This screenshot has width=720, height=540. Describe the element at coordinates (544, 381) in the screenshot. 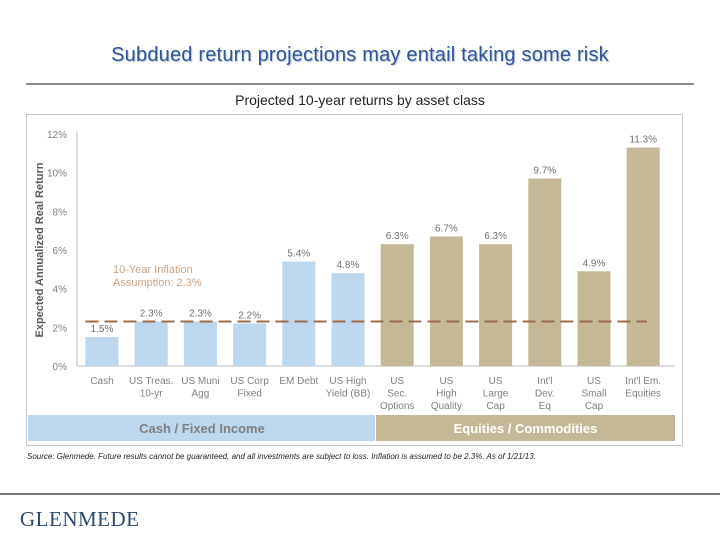

I see `x-tick-label: Int'l` at that location.